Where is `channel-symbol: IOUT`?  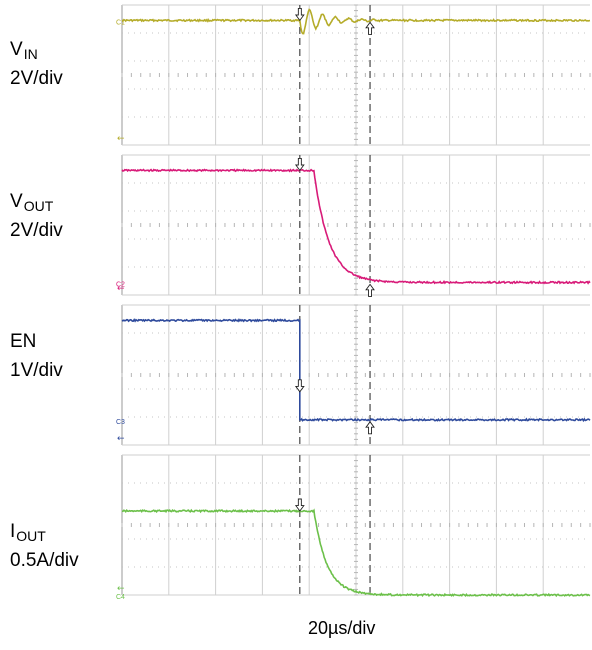 channel-symbol: IOUT is located at coordinates (28, 532).